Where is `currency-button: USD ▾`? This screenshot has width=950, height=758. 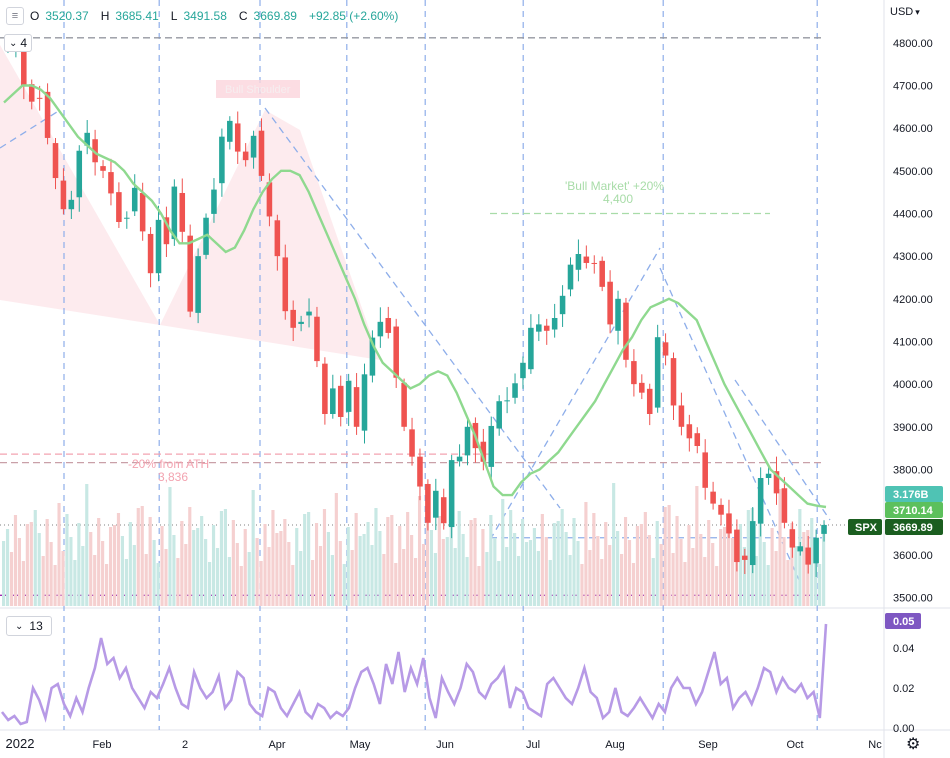 currency-button: USD ▾ is located at coordinates (905, 12).